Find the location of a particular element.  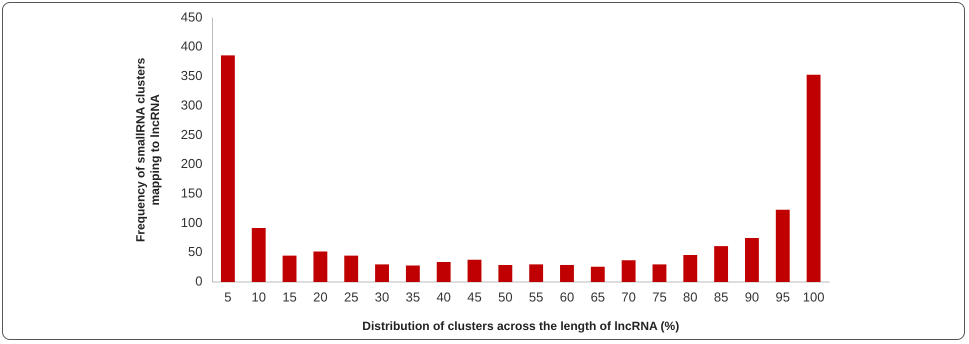

x-tick-label: 25 is located at coordinates (351, 296).